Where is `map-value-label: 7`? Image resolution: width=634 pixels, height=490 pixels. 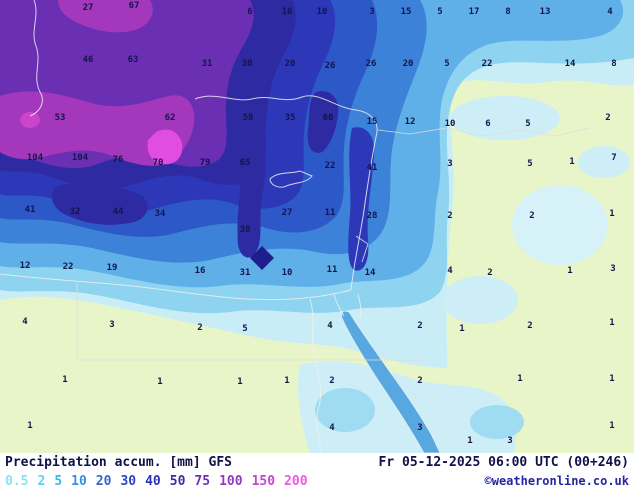 map-value-label: 7 is located at coordinates (614, 158).